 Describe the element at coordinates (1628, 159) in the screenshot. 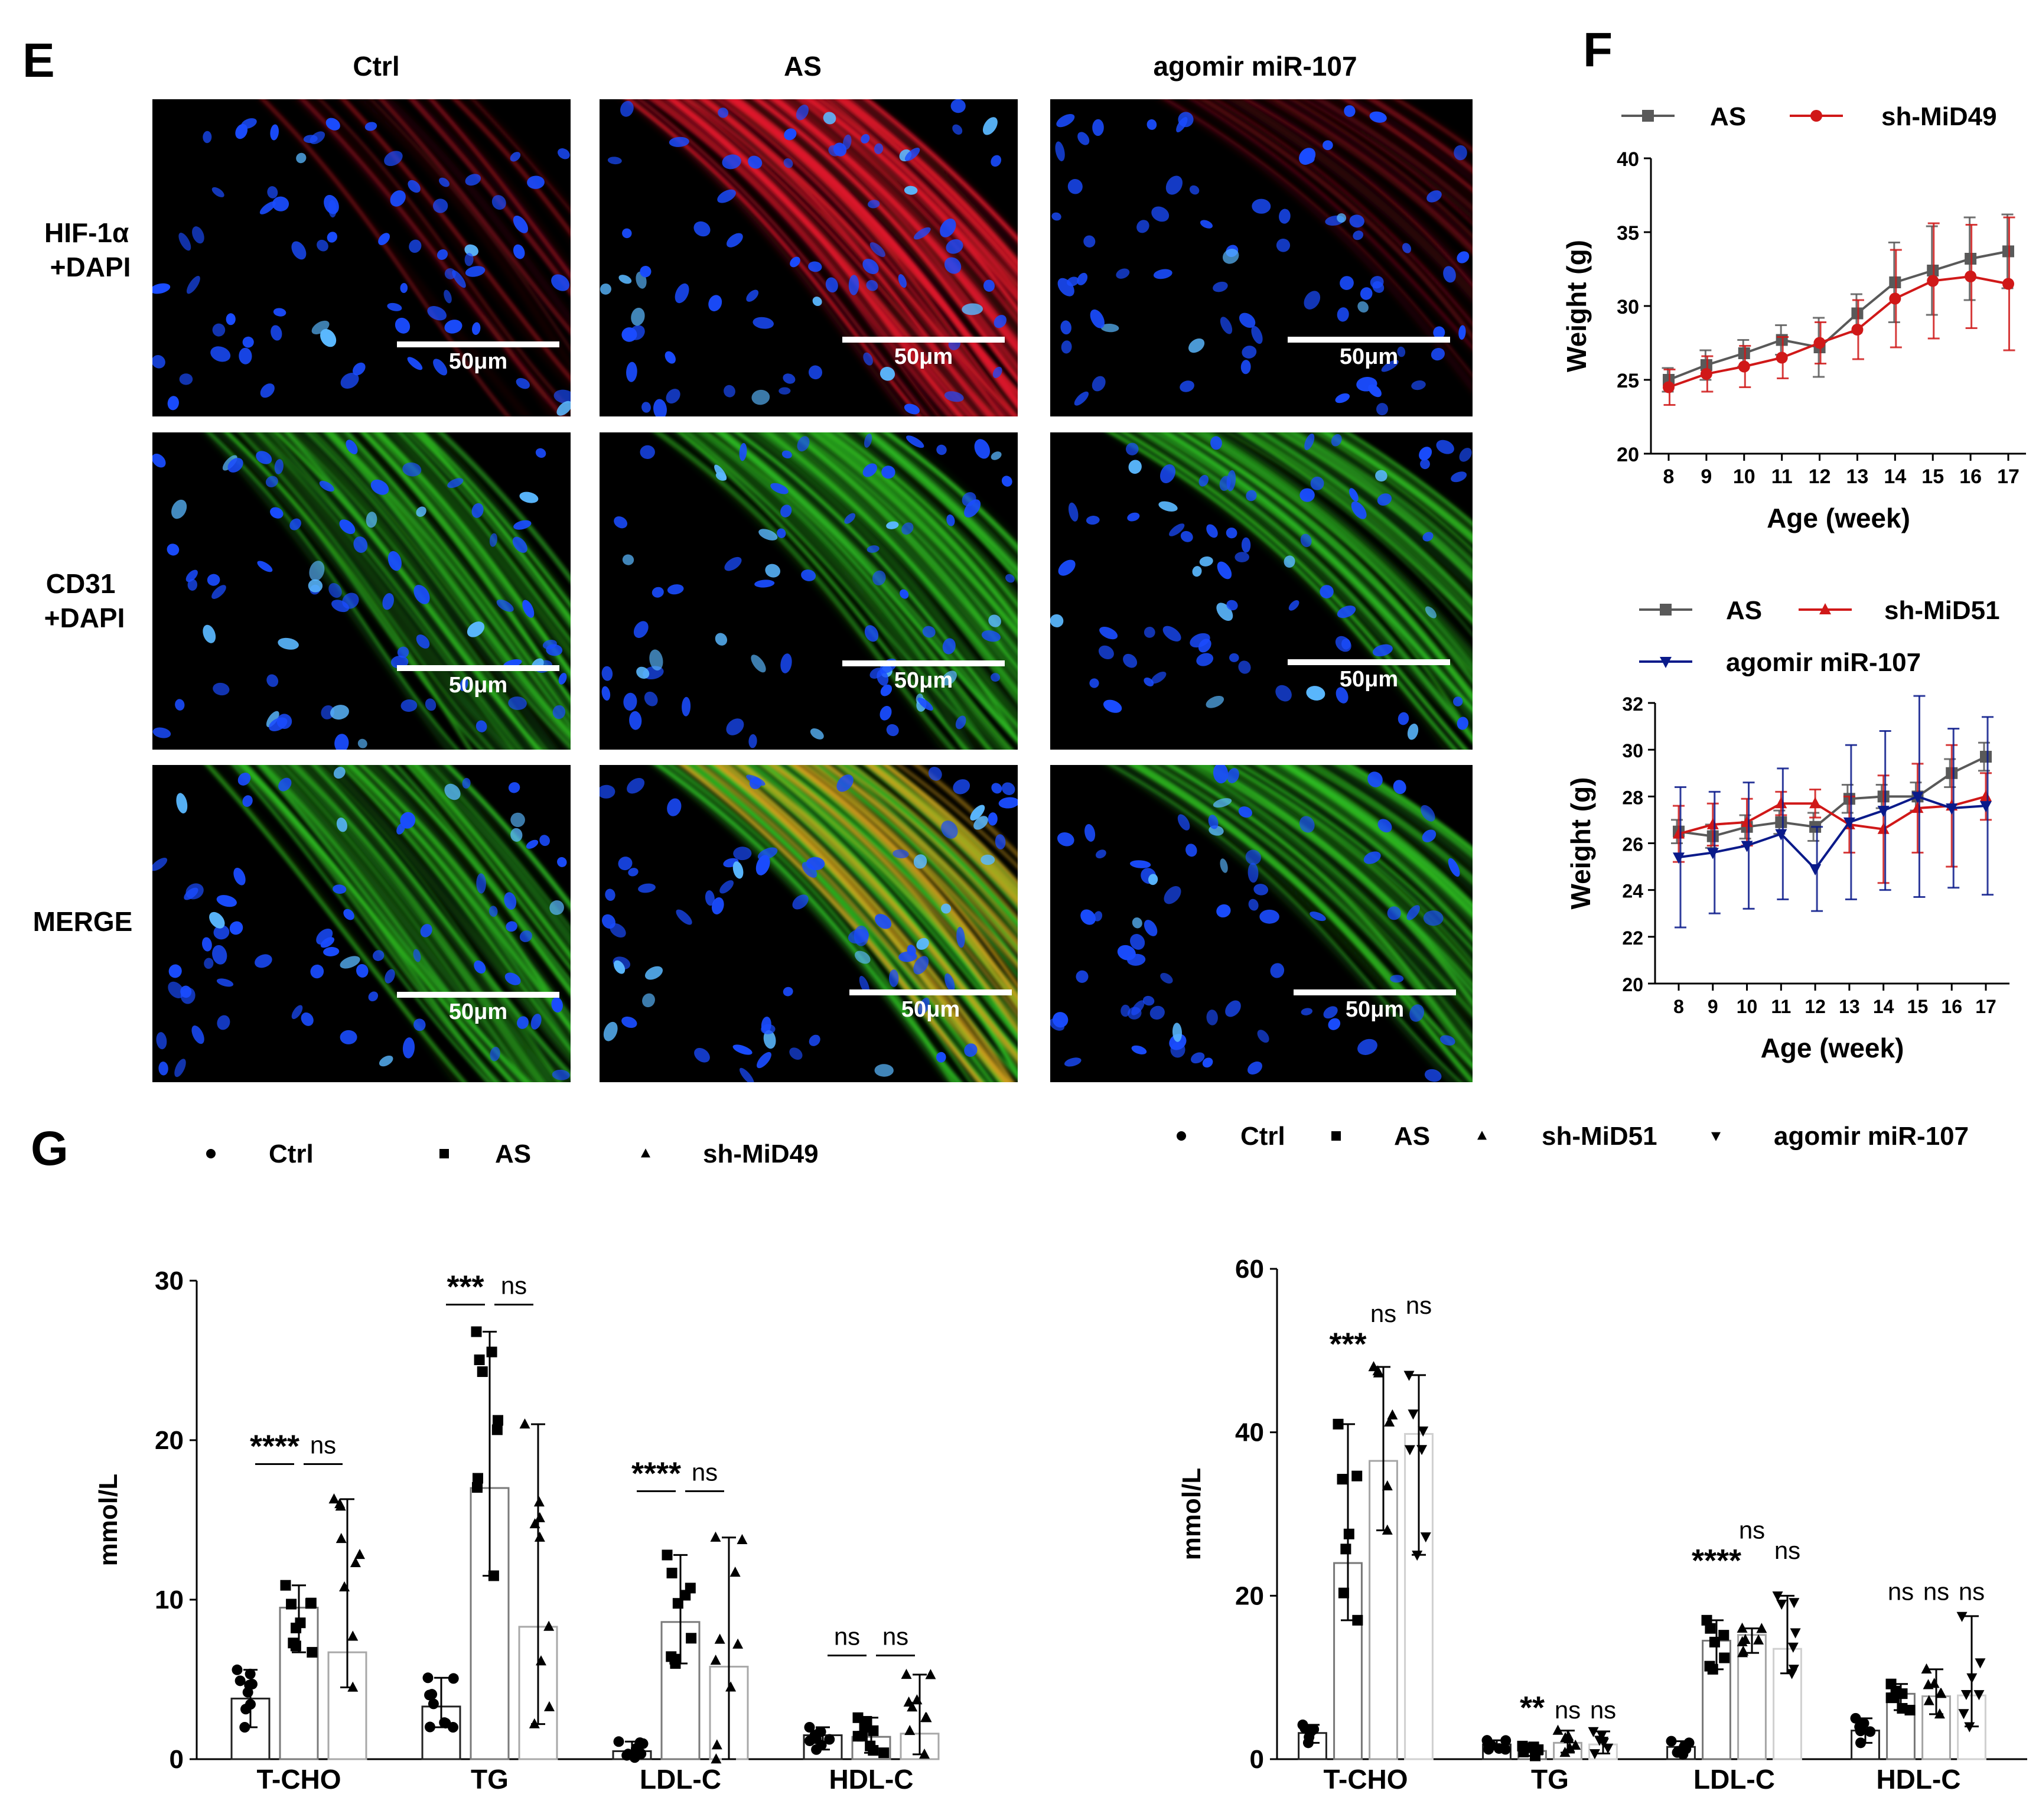

I see `y-tick-label: 40` at that location.